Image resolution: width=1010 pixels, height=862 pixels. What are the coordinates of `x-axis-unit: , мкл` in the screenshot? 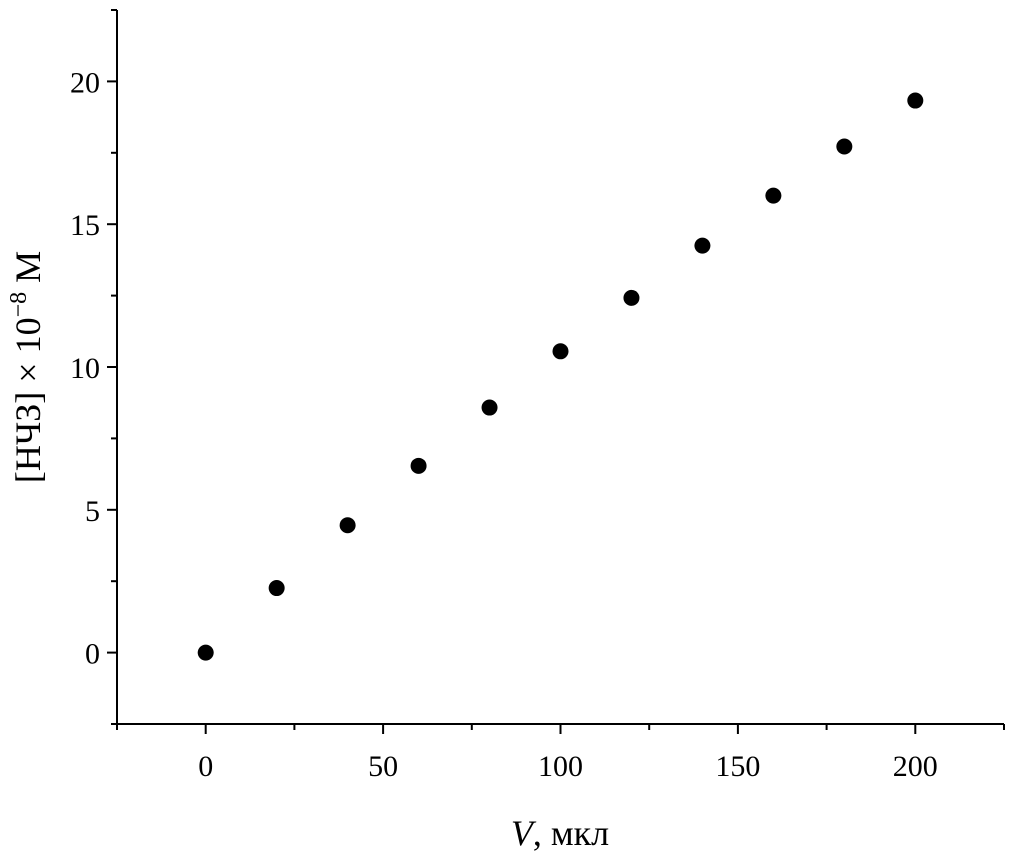 It's located at (571, 833).